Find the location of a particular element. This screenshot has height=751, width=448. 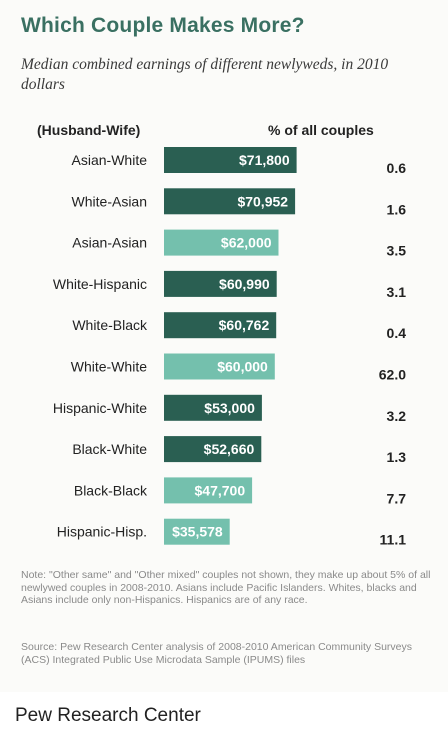

category-label: White-White is located at coordinates (109, 367).